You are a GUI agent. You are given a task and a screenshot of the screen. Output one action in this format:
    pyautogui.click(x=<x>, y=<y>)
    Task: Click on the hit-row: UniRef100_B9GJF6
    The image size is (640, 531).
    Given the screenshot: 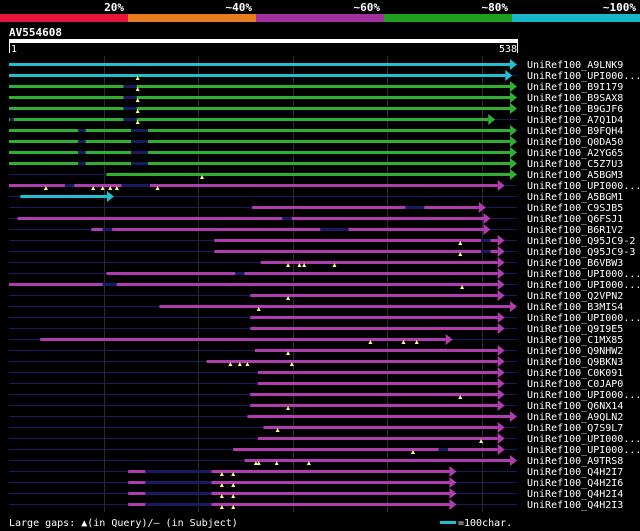 What is the action you would take?
    pyautogui.click(x=316, y=109)
    